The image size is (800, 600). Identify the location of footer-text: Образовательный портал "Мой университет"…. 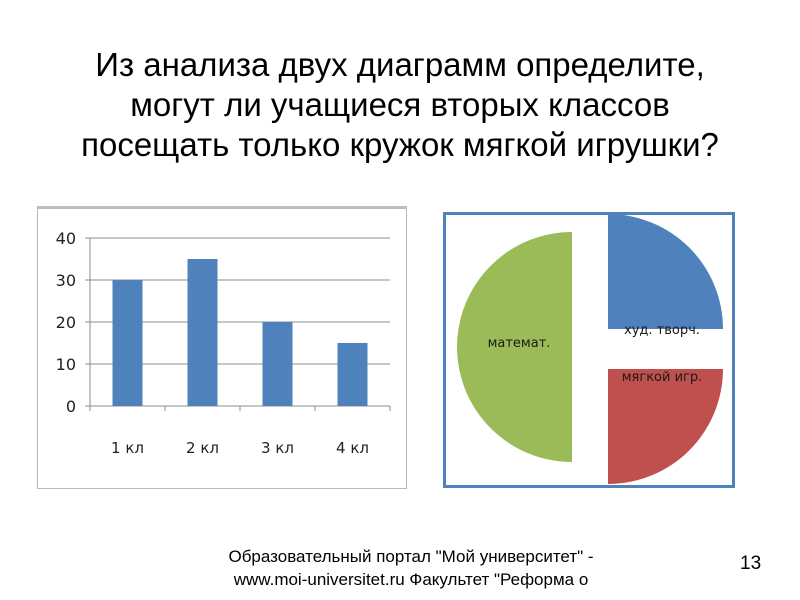
(411, 568).